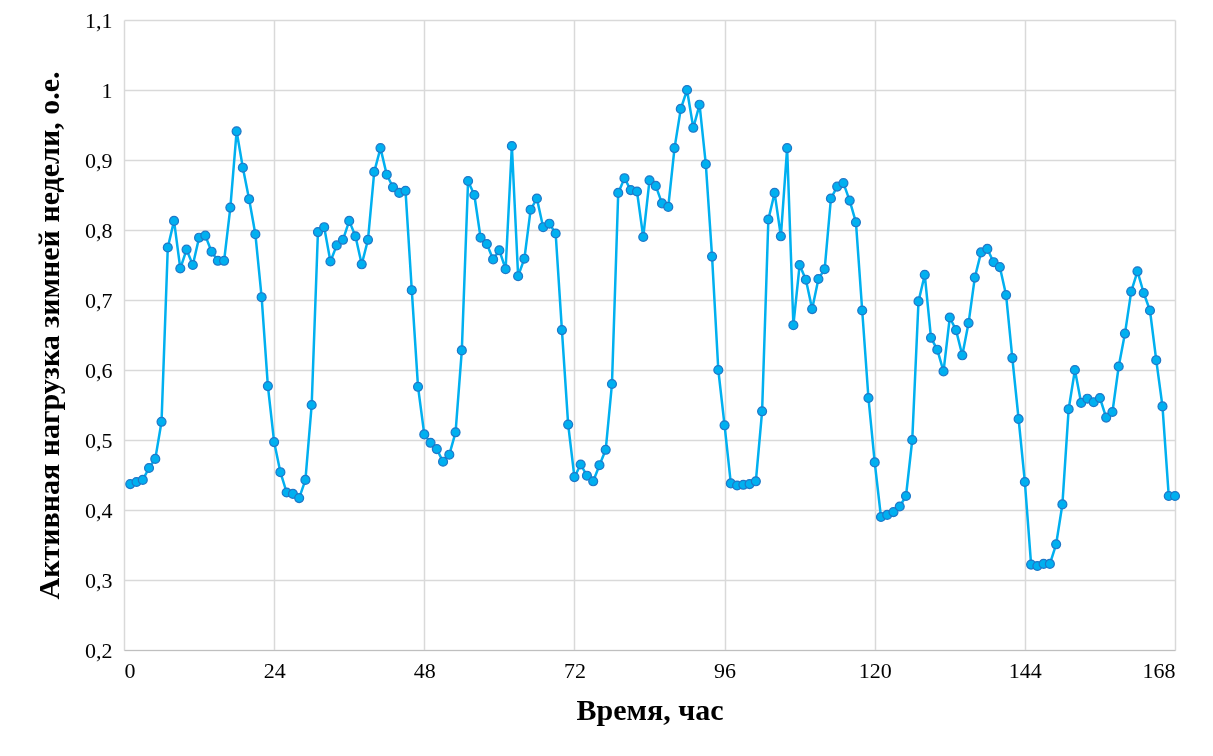 The width and height of the screenshot is (1213, 756). Describe the element at coordinates (130, 670) in the screenshot. I see `x-tick-label: 0` at that location.